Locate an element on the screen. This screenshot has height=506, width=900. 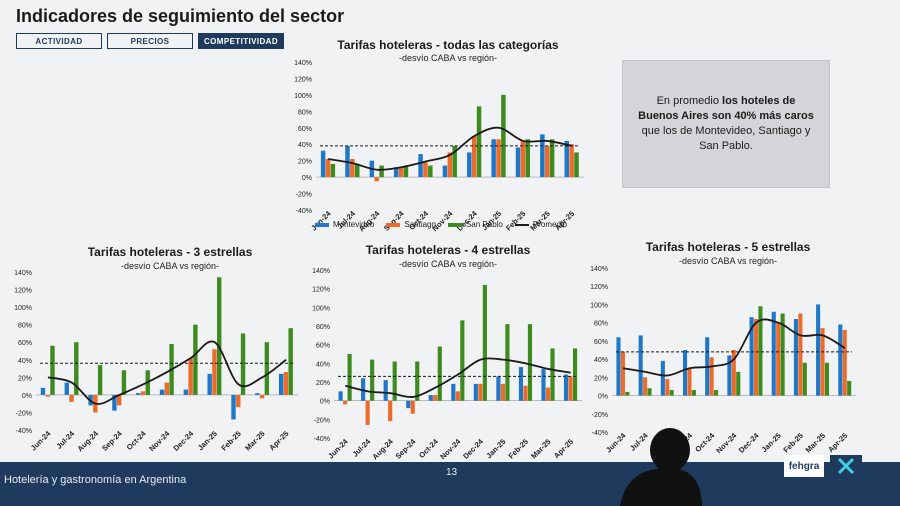
chart-subtitle-cuatro: -desvío CABA vs región- is located at coordinates (448, 264).